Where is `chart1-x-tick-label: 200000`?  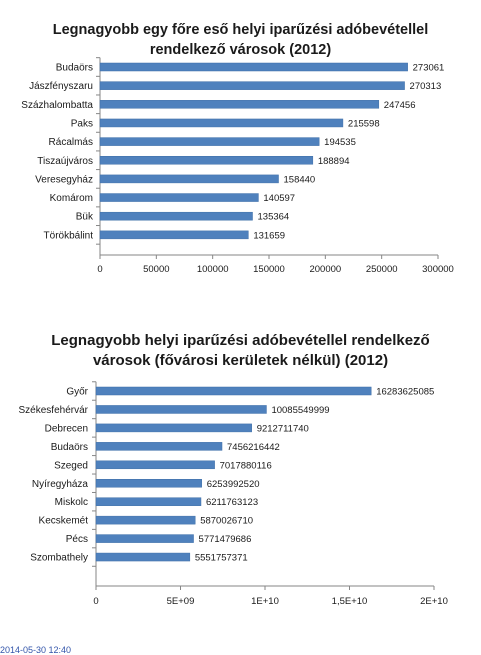
chart1-x-tick-label: 200000 is located at coordinates (325, 269).